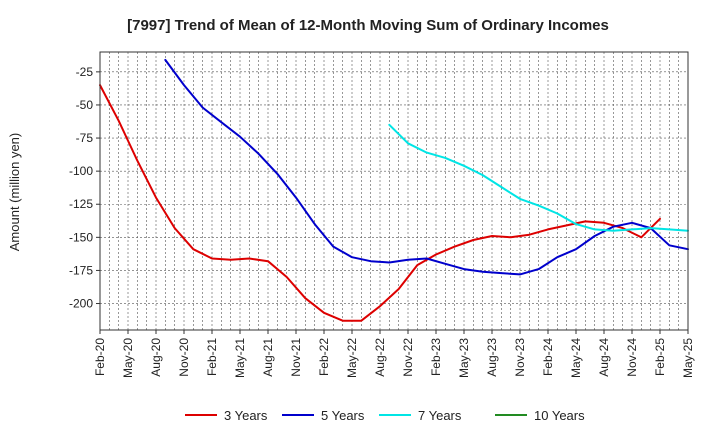 This screenshot has width=720, height=445. I want to click on y-tick-label: -150, so click(81, 237).